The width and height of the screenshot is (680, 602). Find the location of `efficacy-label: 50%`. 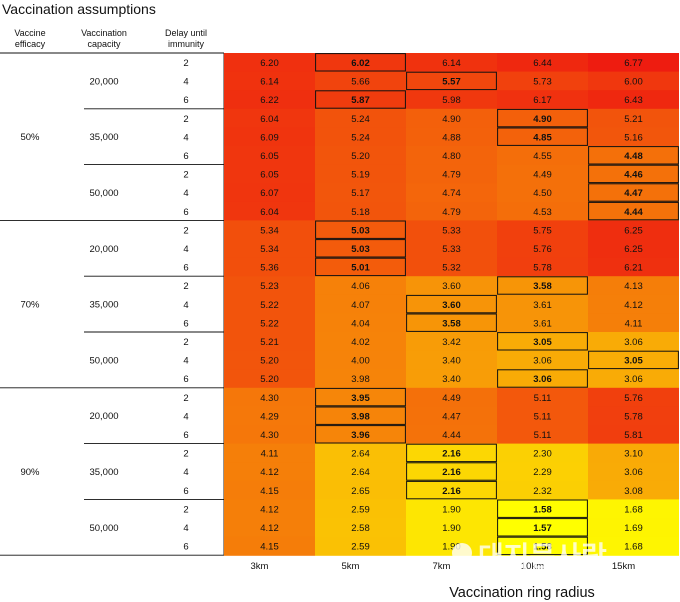

efficacy-label: 50% is located at coordinates (30, 137).